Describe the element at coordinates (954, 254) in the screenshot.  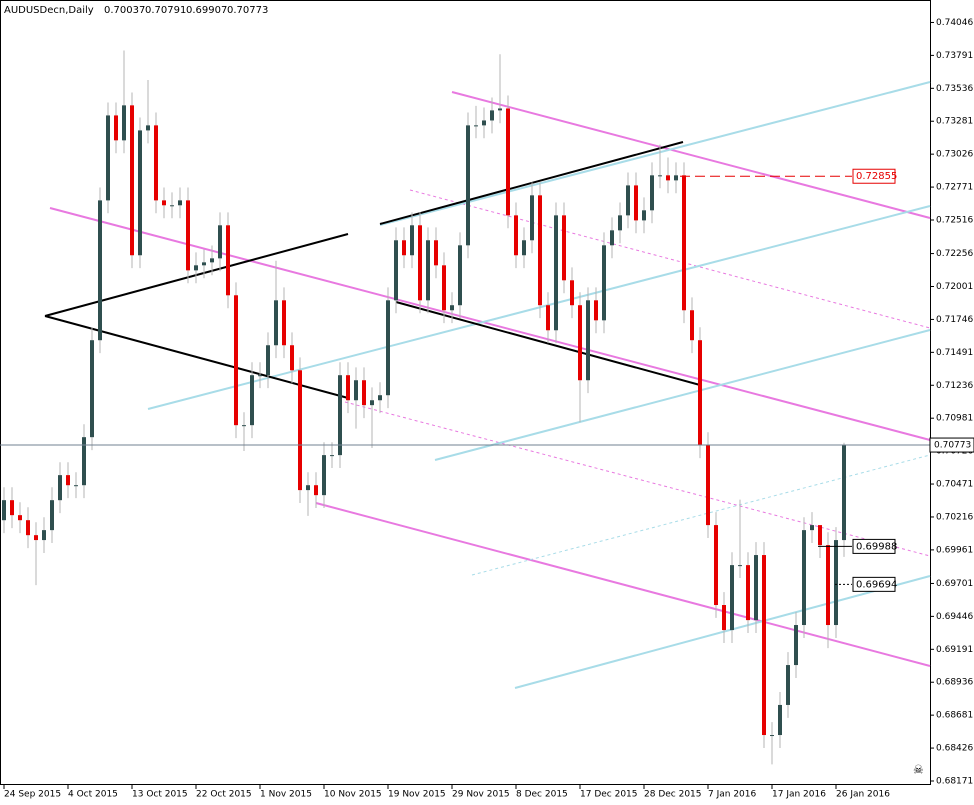
I see `y-tick-label: 0.72256` at that location.